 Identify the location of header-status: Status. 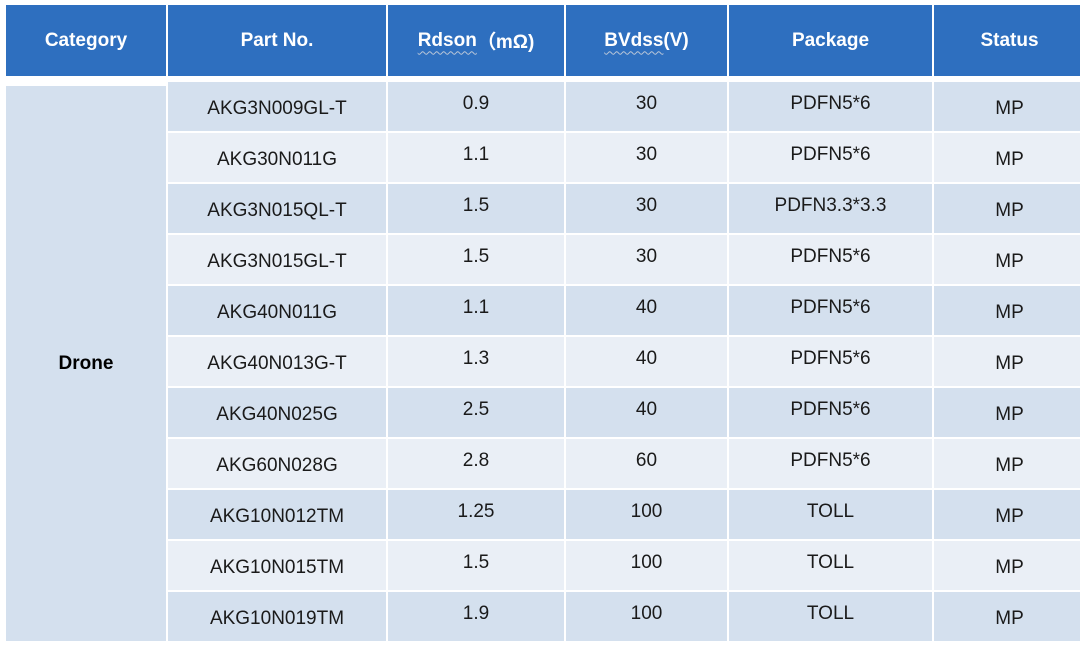
(1007, 40).